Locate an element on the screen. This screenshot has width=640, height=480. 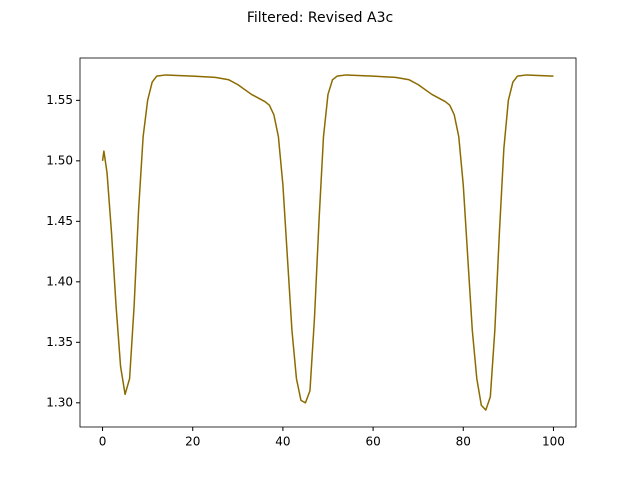
y-tick-label: 1.35 is located at coordinates (59, 342).